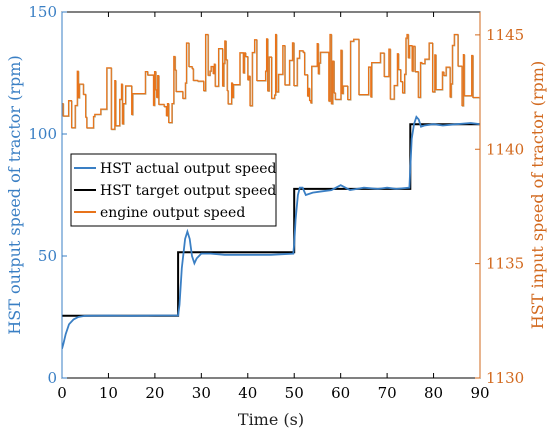 The image size is (550, 436). I want to click on y-right-tick-label: 1140, so click(505, 149).